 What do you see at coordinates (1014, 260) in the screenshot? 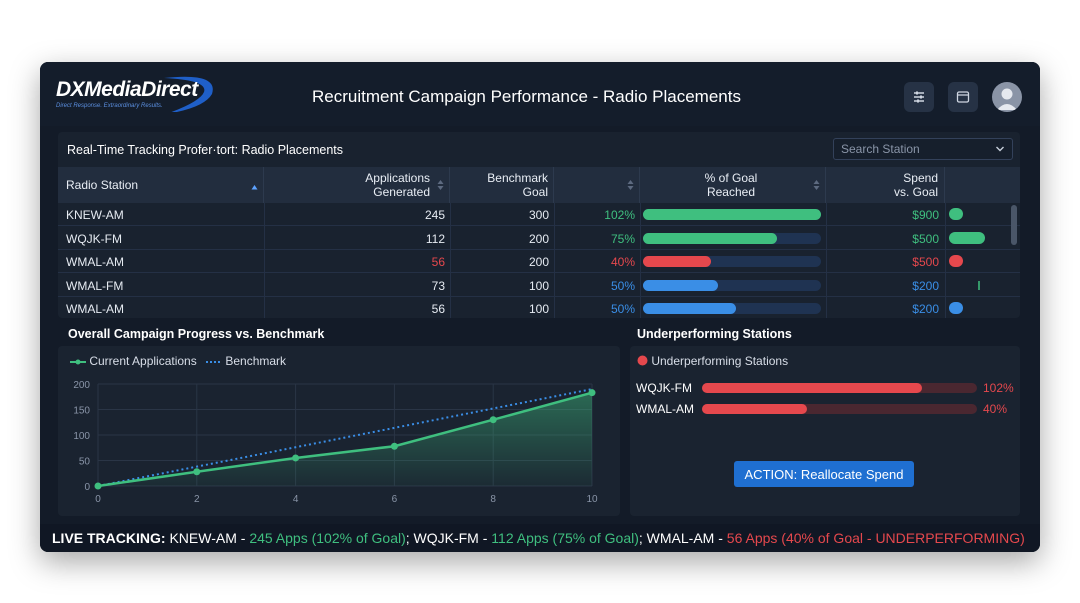
I see `table-scrollbar` at bounding box center [1014, 260].